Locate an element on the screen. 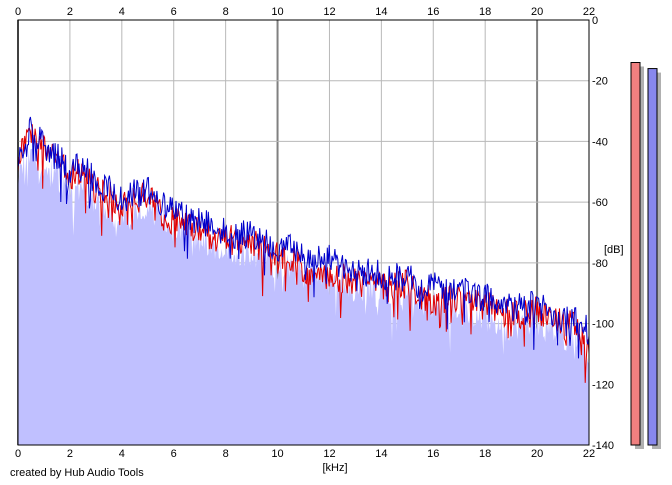  y-tick-label: -40 is located at coordinates (600, 142).